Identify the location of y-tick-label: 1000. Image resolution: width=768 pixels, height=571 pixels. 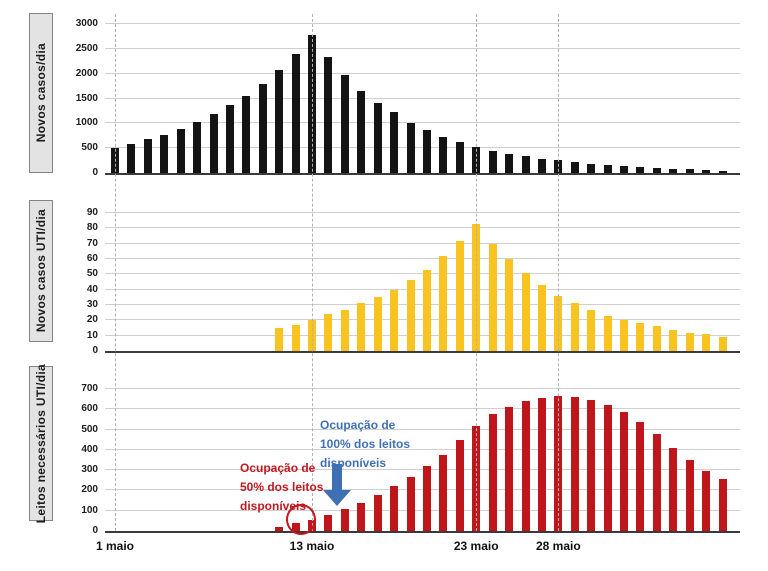
(86, 123).